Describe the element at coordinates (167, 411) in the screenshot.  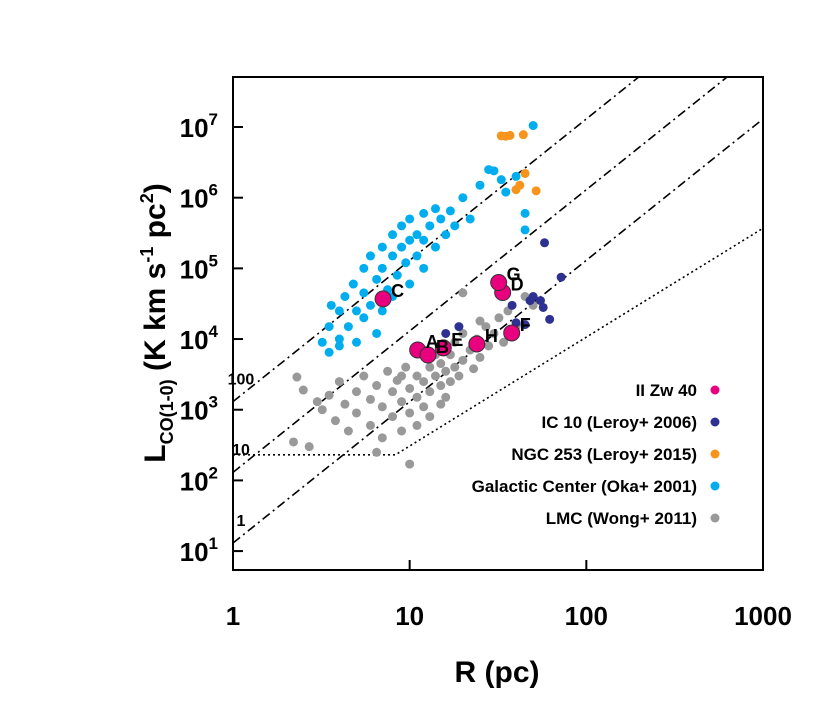
I see `y-label-sub: CO(1-0)` at that location.